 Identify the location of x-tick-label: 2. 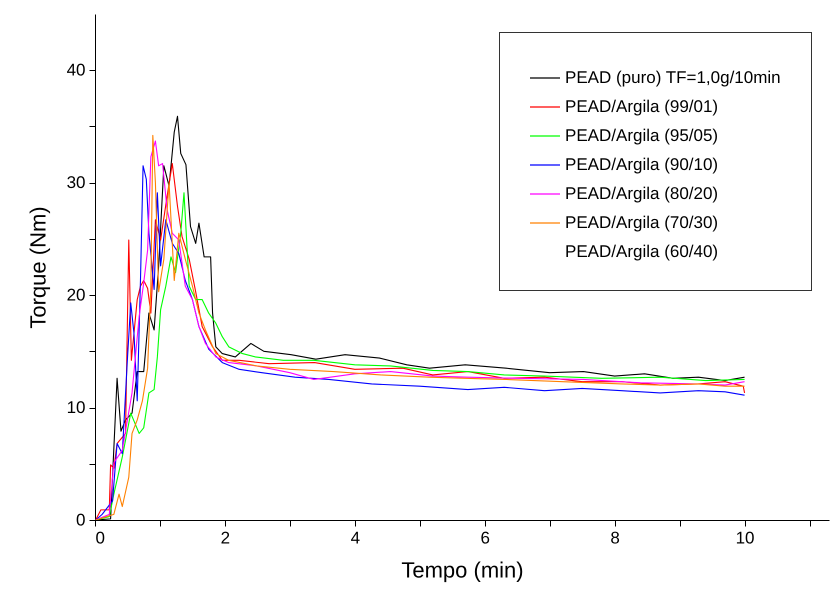
(225, 538).